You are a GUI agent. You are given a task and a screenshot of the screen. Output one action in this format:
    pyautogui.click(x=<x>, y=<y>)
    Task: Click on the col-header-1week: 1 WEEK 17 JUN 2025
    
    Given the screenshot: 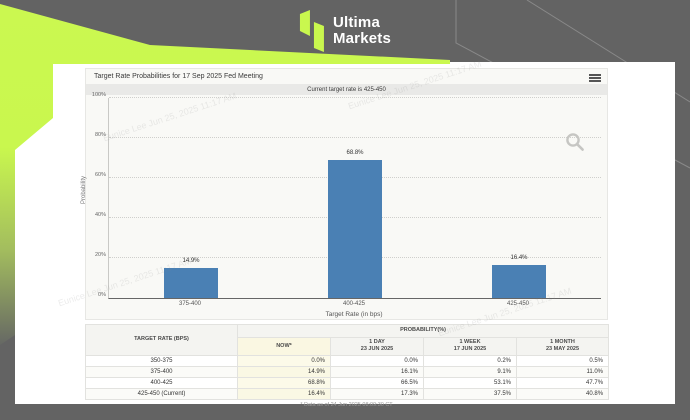 What is the action you would take?
    pyautogui.click(x=470, y=346)
    